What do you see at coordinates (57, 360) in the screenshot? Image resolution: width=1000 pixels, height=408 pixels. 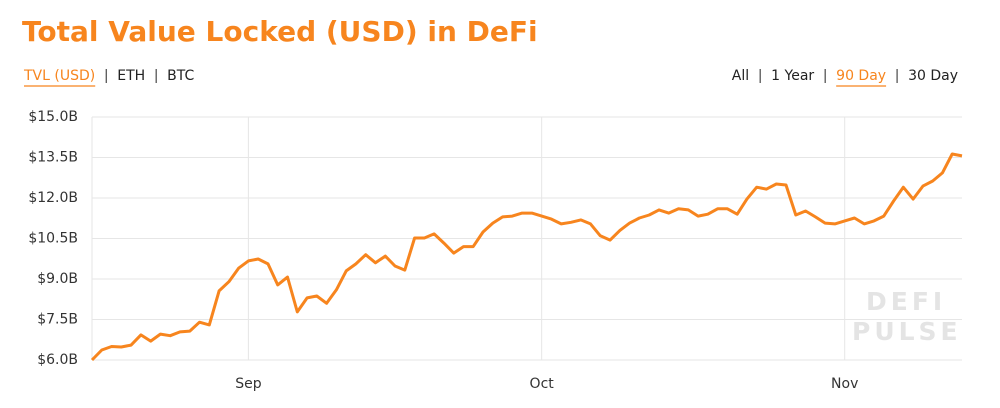 I see `y-tick-label: $6.0B` at bounding box center [57, 360].